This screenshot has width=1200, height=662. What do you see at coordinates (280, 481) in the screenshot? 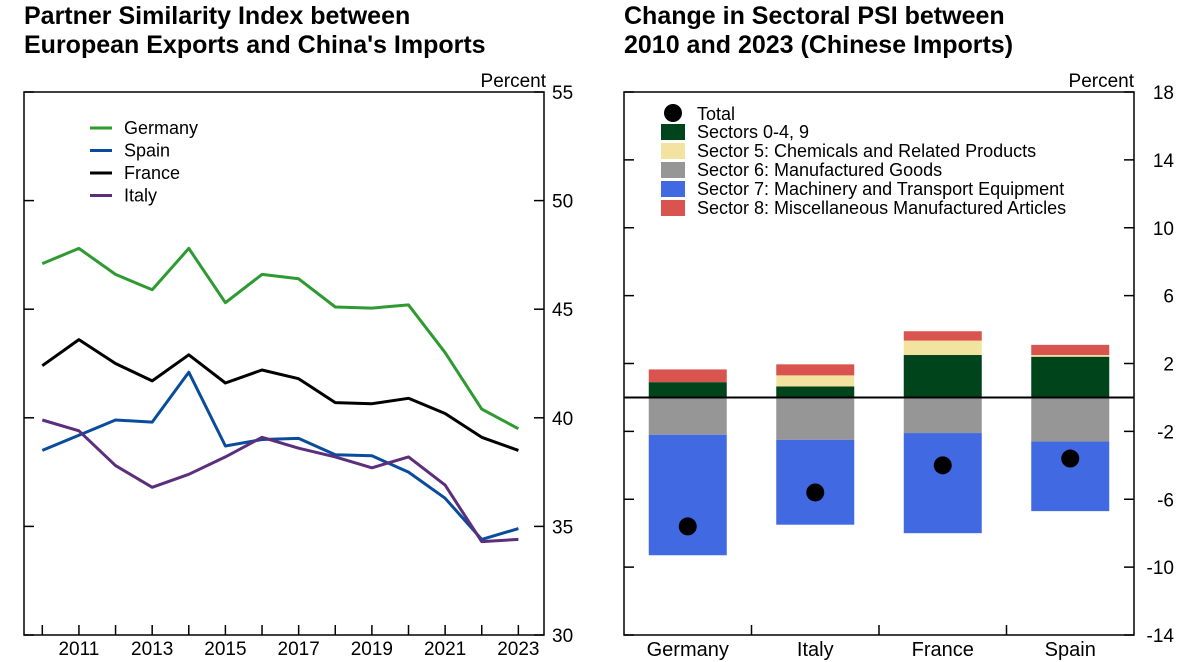
I see `series-line-italy` at bounding box center [280, 481].